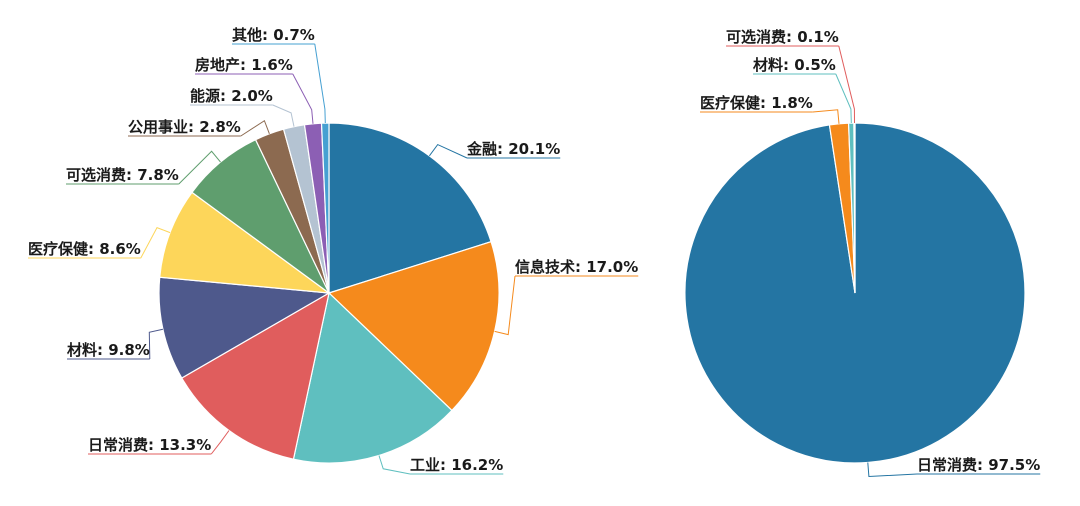 Image resolution: width=1080 pixels, height=506 pixels. What do you see at coordinates (756, 103) in the screenshot?
I see `slice-label-2: 医疗保健: 1.8%` at bounding box center [756, 103].